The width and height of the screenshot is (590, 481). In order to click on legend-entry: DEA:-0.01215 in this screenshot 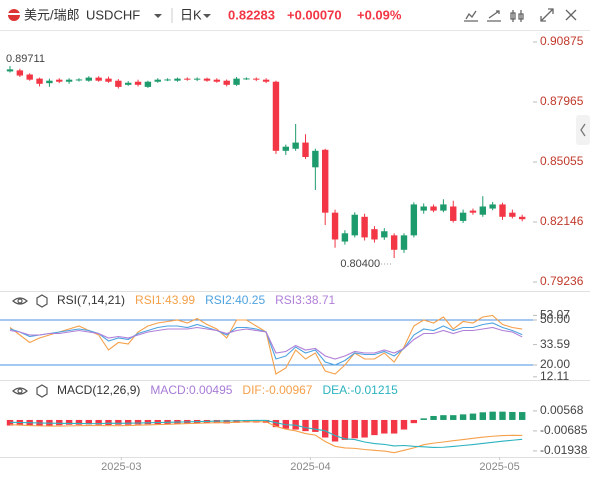, I will do `click(360, 390)`.